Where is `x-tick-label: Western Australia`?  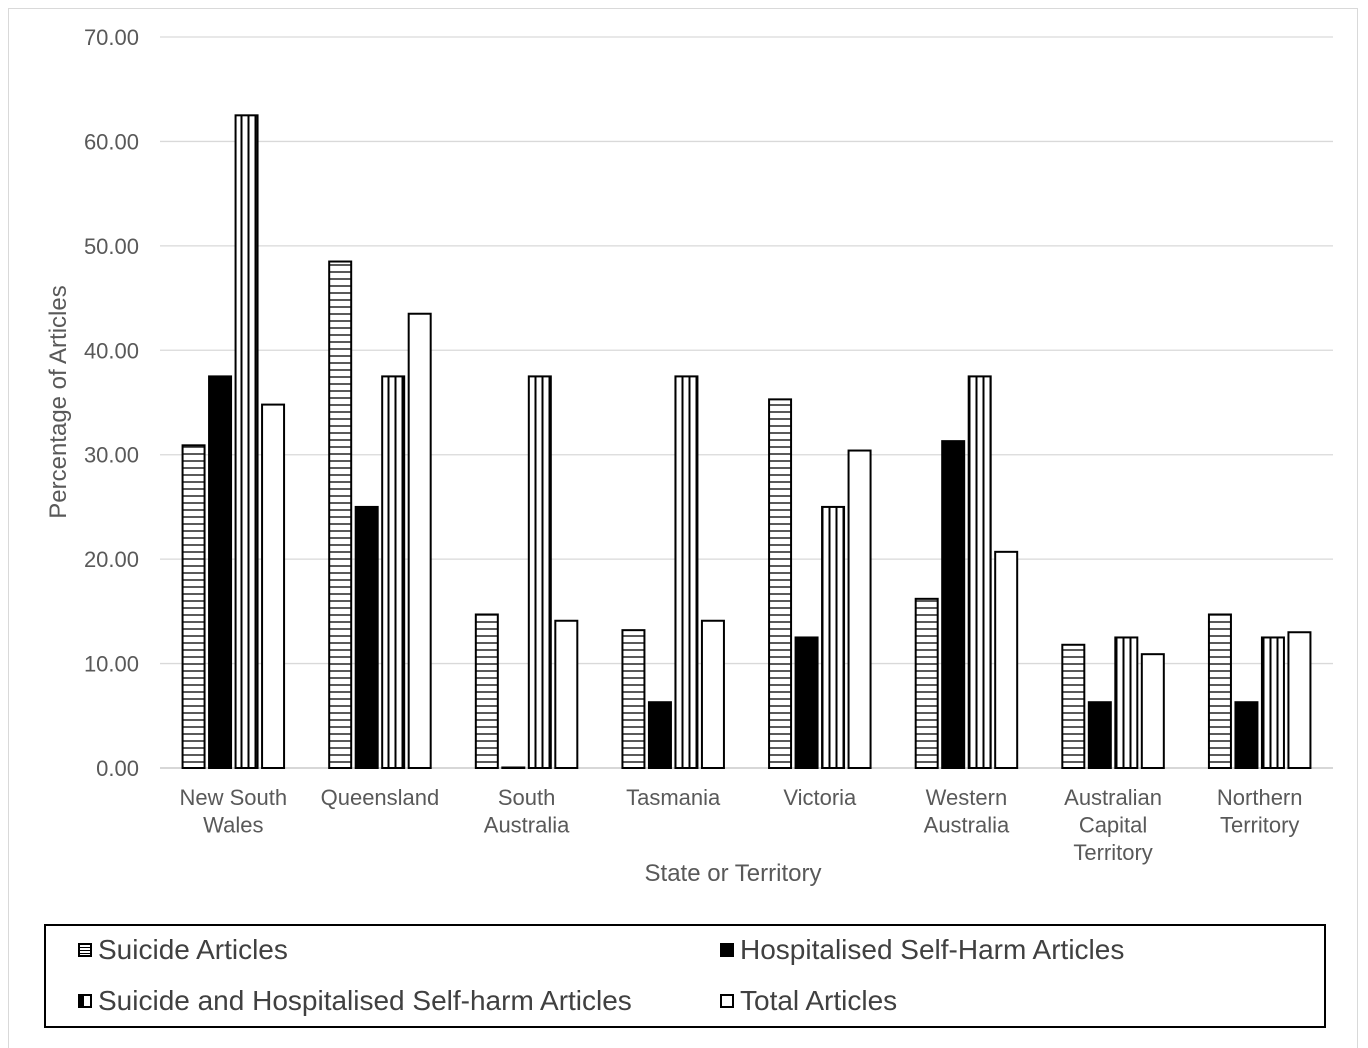 x-tick-label: Western Australia is located at coordinates (967, 811).